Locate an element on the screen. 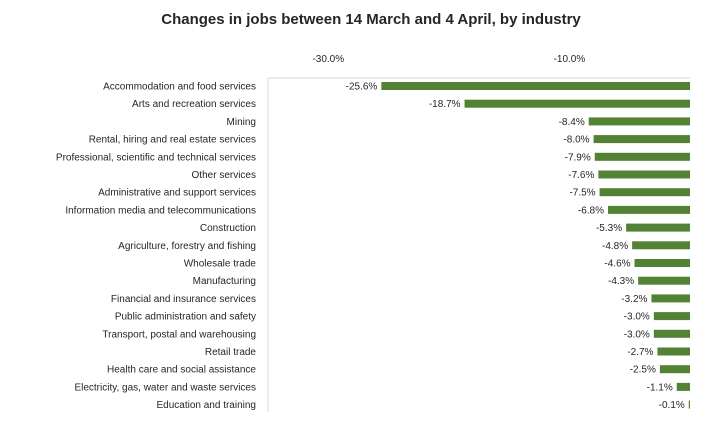 This screenshot has height=429, width=710. data-label: -0.1% is located at coordinates (672, 405).